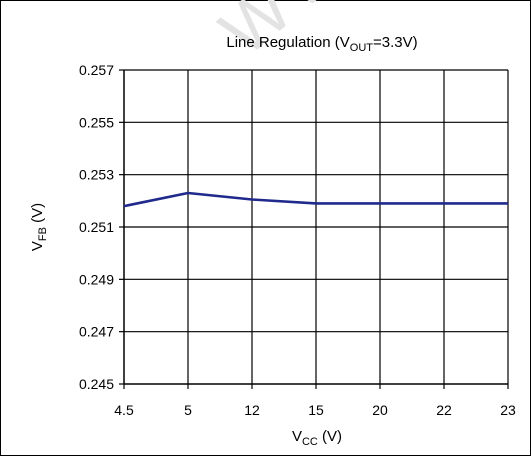 This screenshot has height=456, width=531. Describe the element at coordinates (287, 42) in the screenshot. I see `chart-title-main: Line Regulation (V` at that location.